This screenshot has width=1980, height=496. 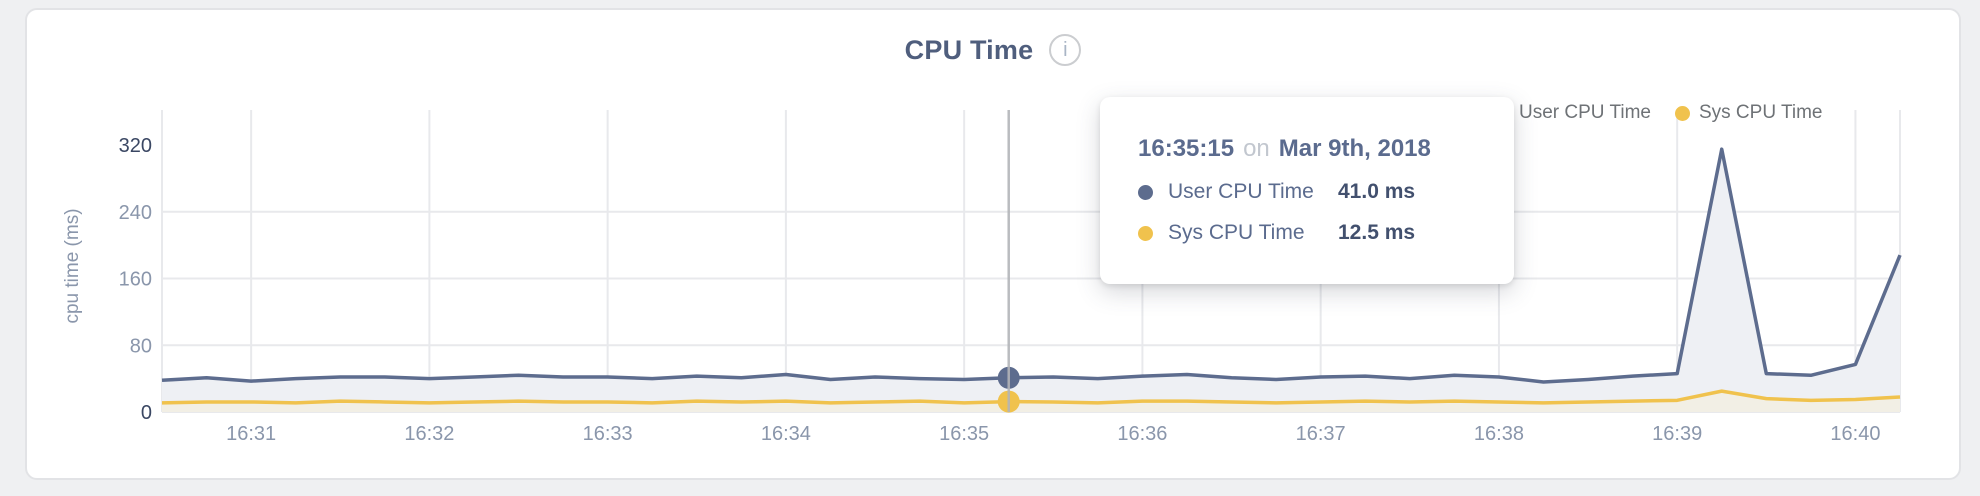 What do you see at coordinates (1326, 192) in the screenshot?
I see `tooltip-row: User CPU Time 41.0 ms` at bounding box center [1326, 192].